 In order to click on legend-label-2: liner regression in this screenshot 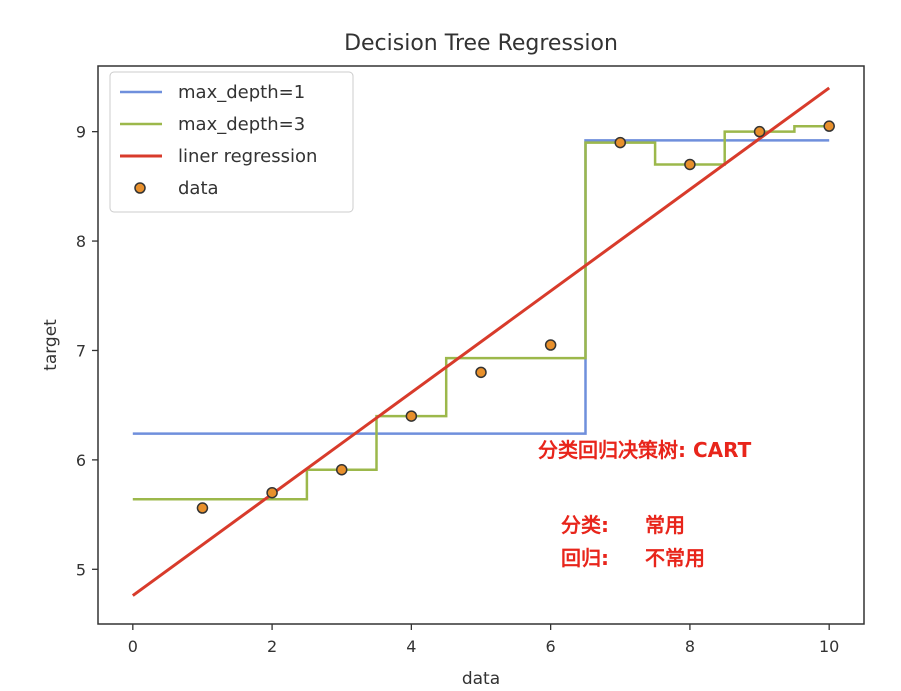, I will do `click(247, 156)`.